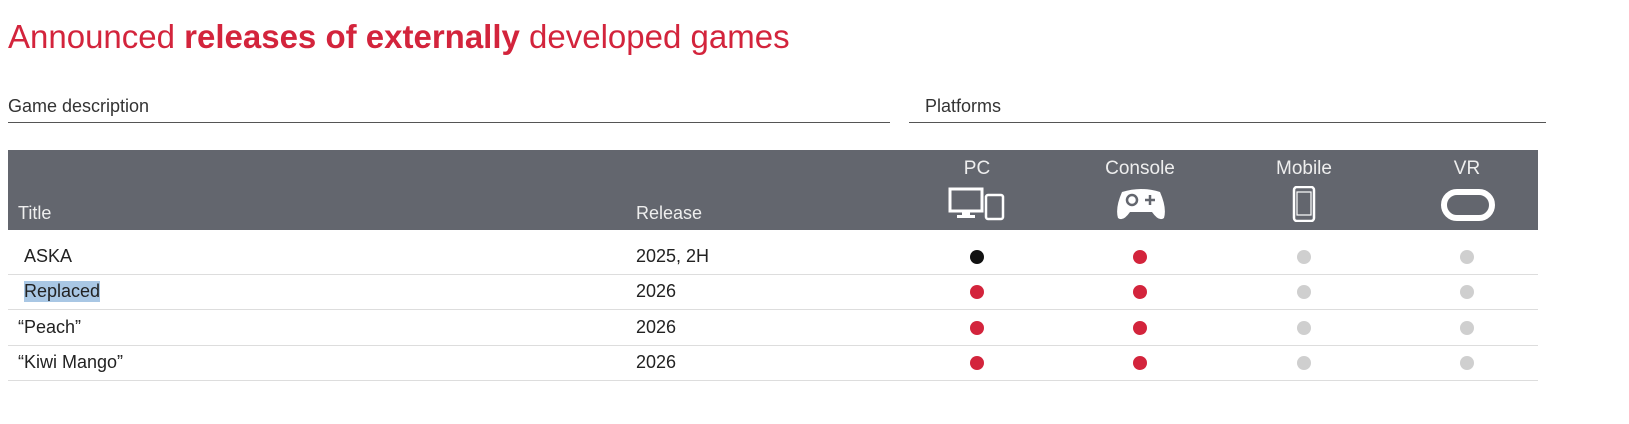 The height and width of the screenshot is (424, 1629). Describe the element at coordinates (1140, 168) in the screenshot. I see `header-console: Console` at that location.